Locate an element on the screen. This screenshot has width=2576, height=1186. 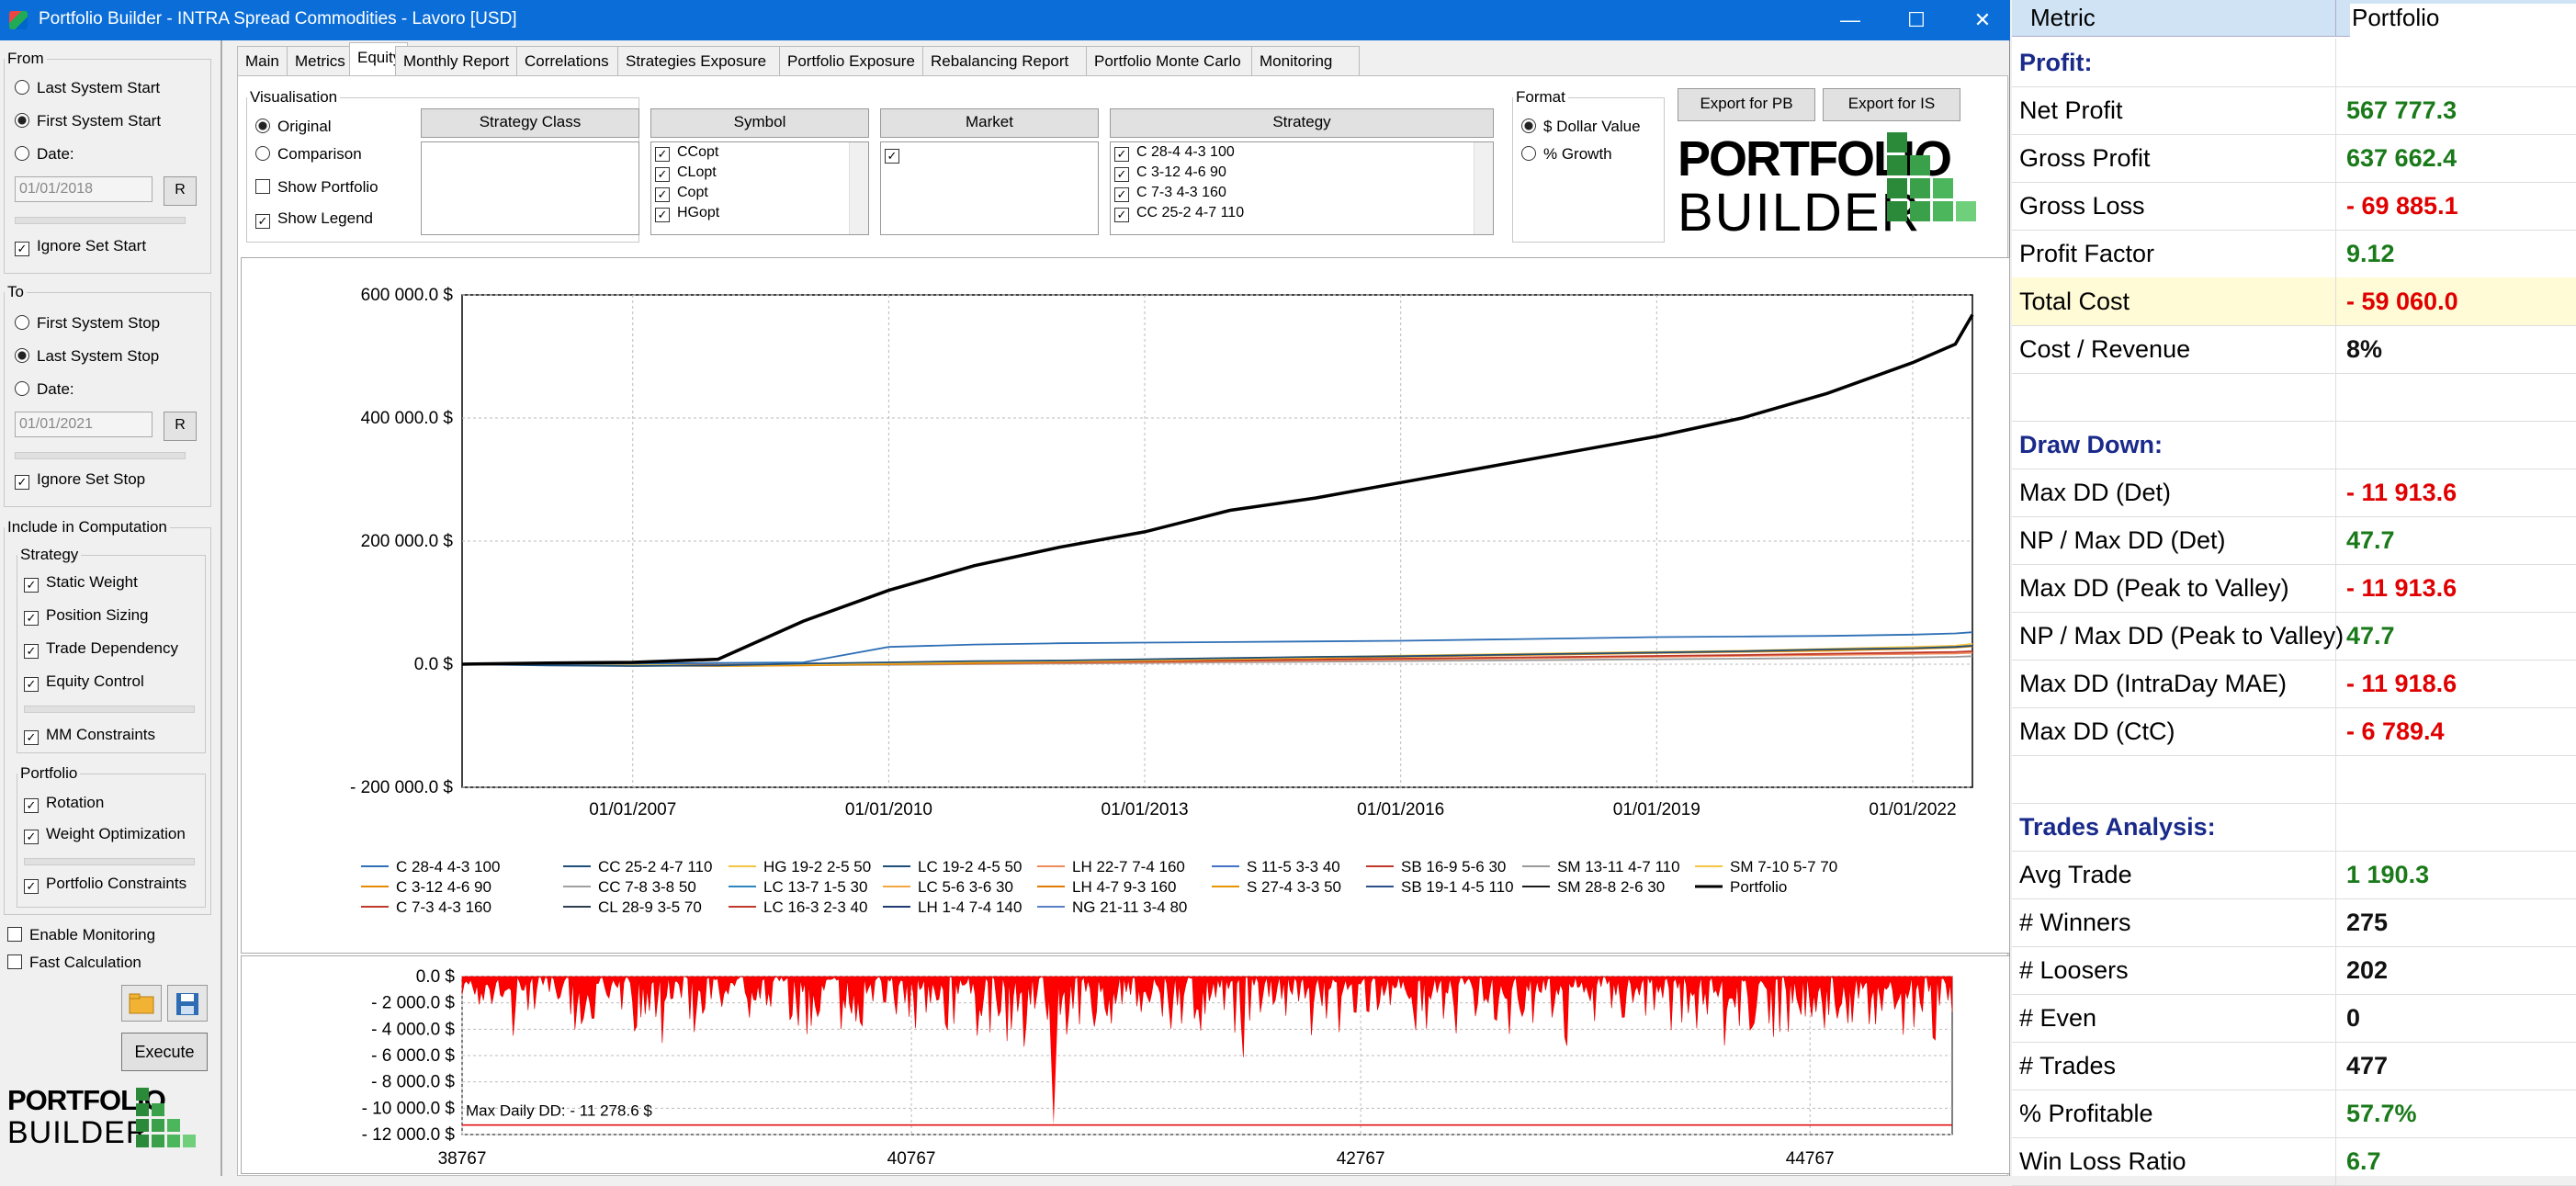
metric-row: Win Loss Ratio 6.7 is located at coordinates (2294, 1161).